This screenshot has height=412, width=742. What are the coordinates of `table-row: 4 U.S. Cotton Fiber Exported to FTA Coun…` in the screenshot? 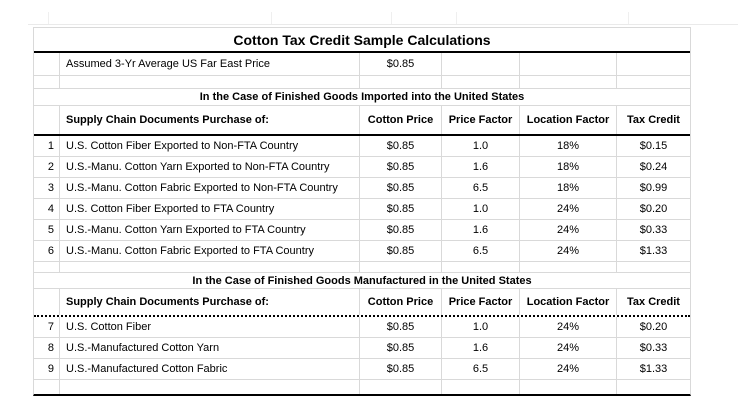 It's located at (362, 209).